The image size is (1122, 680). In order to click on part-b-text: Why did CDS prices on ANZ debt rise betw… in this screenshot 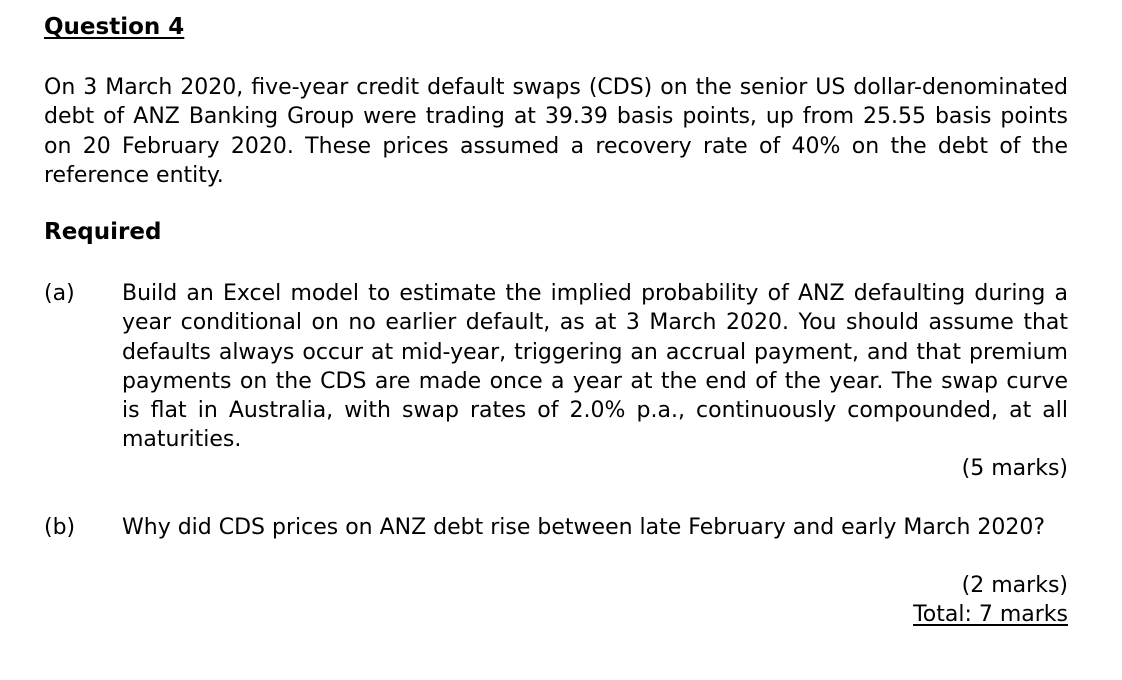, I will do `click(584, 527)`.